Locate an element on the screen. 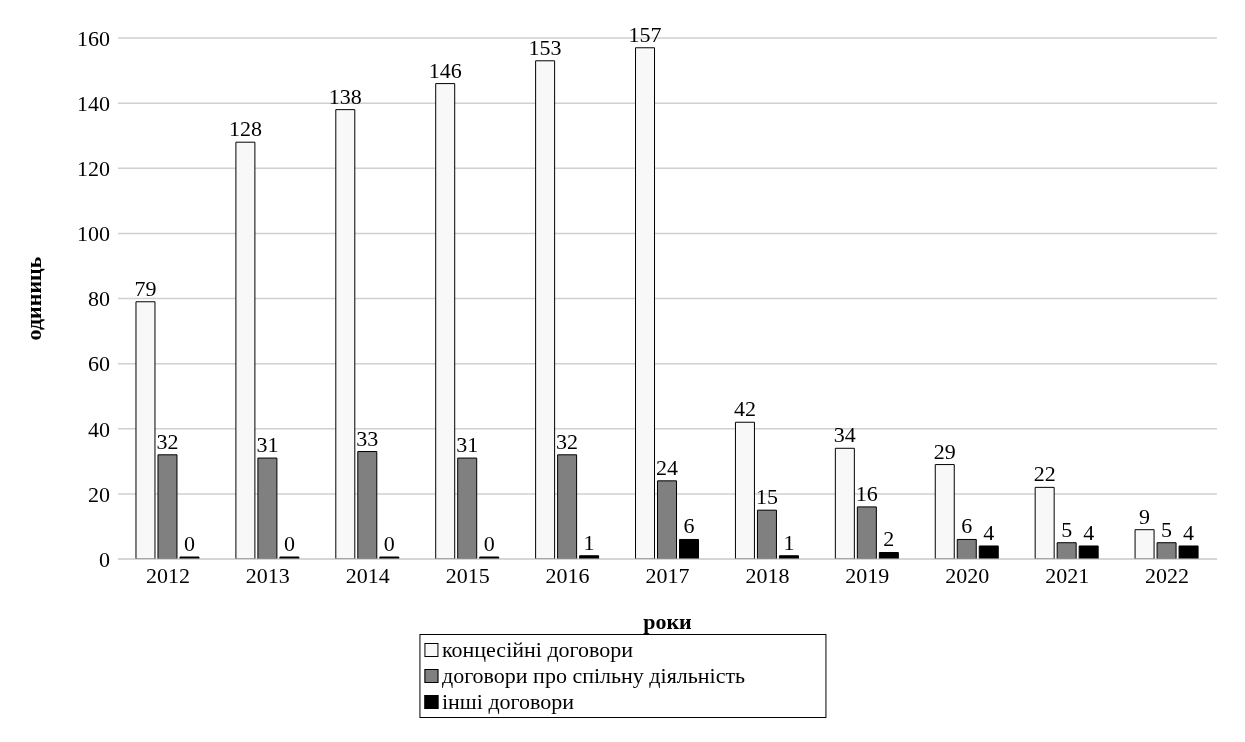 The image size is (1245, 742). data-label: 34 is located at coordinates (844, 435).